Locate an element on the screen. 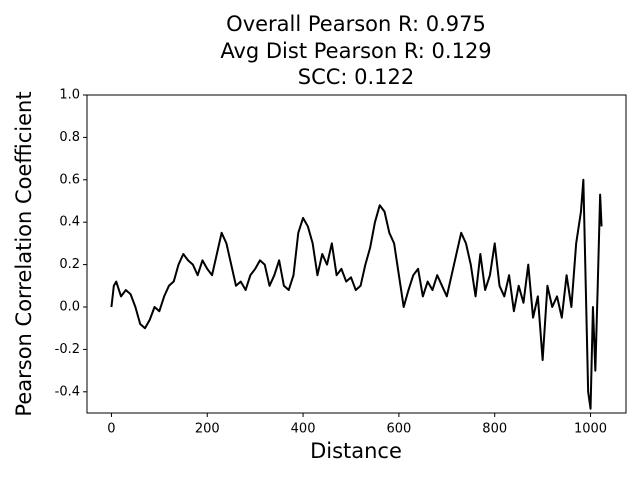 The width and height of the screenshot is (640, 480). x-tick-label: 1000 is located at coordinates (590, 429).